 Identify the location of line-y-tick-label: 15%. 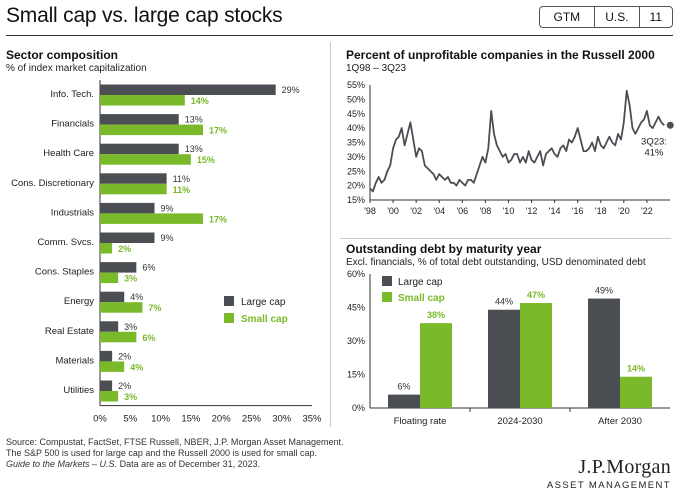
(356, 200).